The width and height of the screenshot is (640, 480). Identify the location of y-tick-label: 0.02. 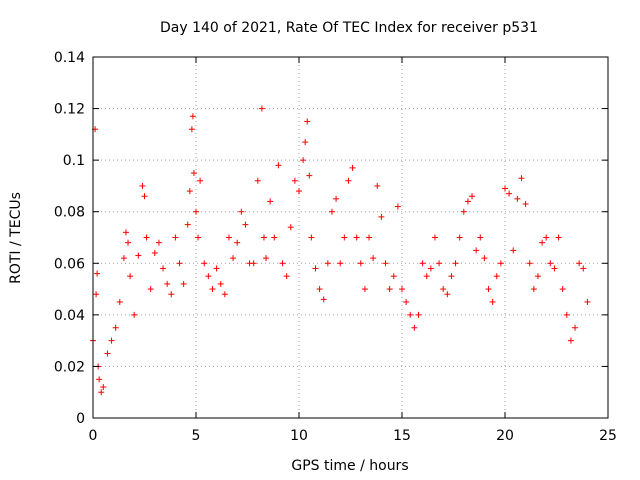
(69, 367).